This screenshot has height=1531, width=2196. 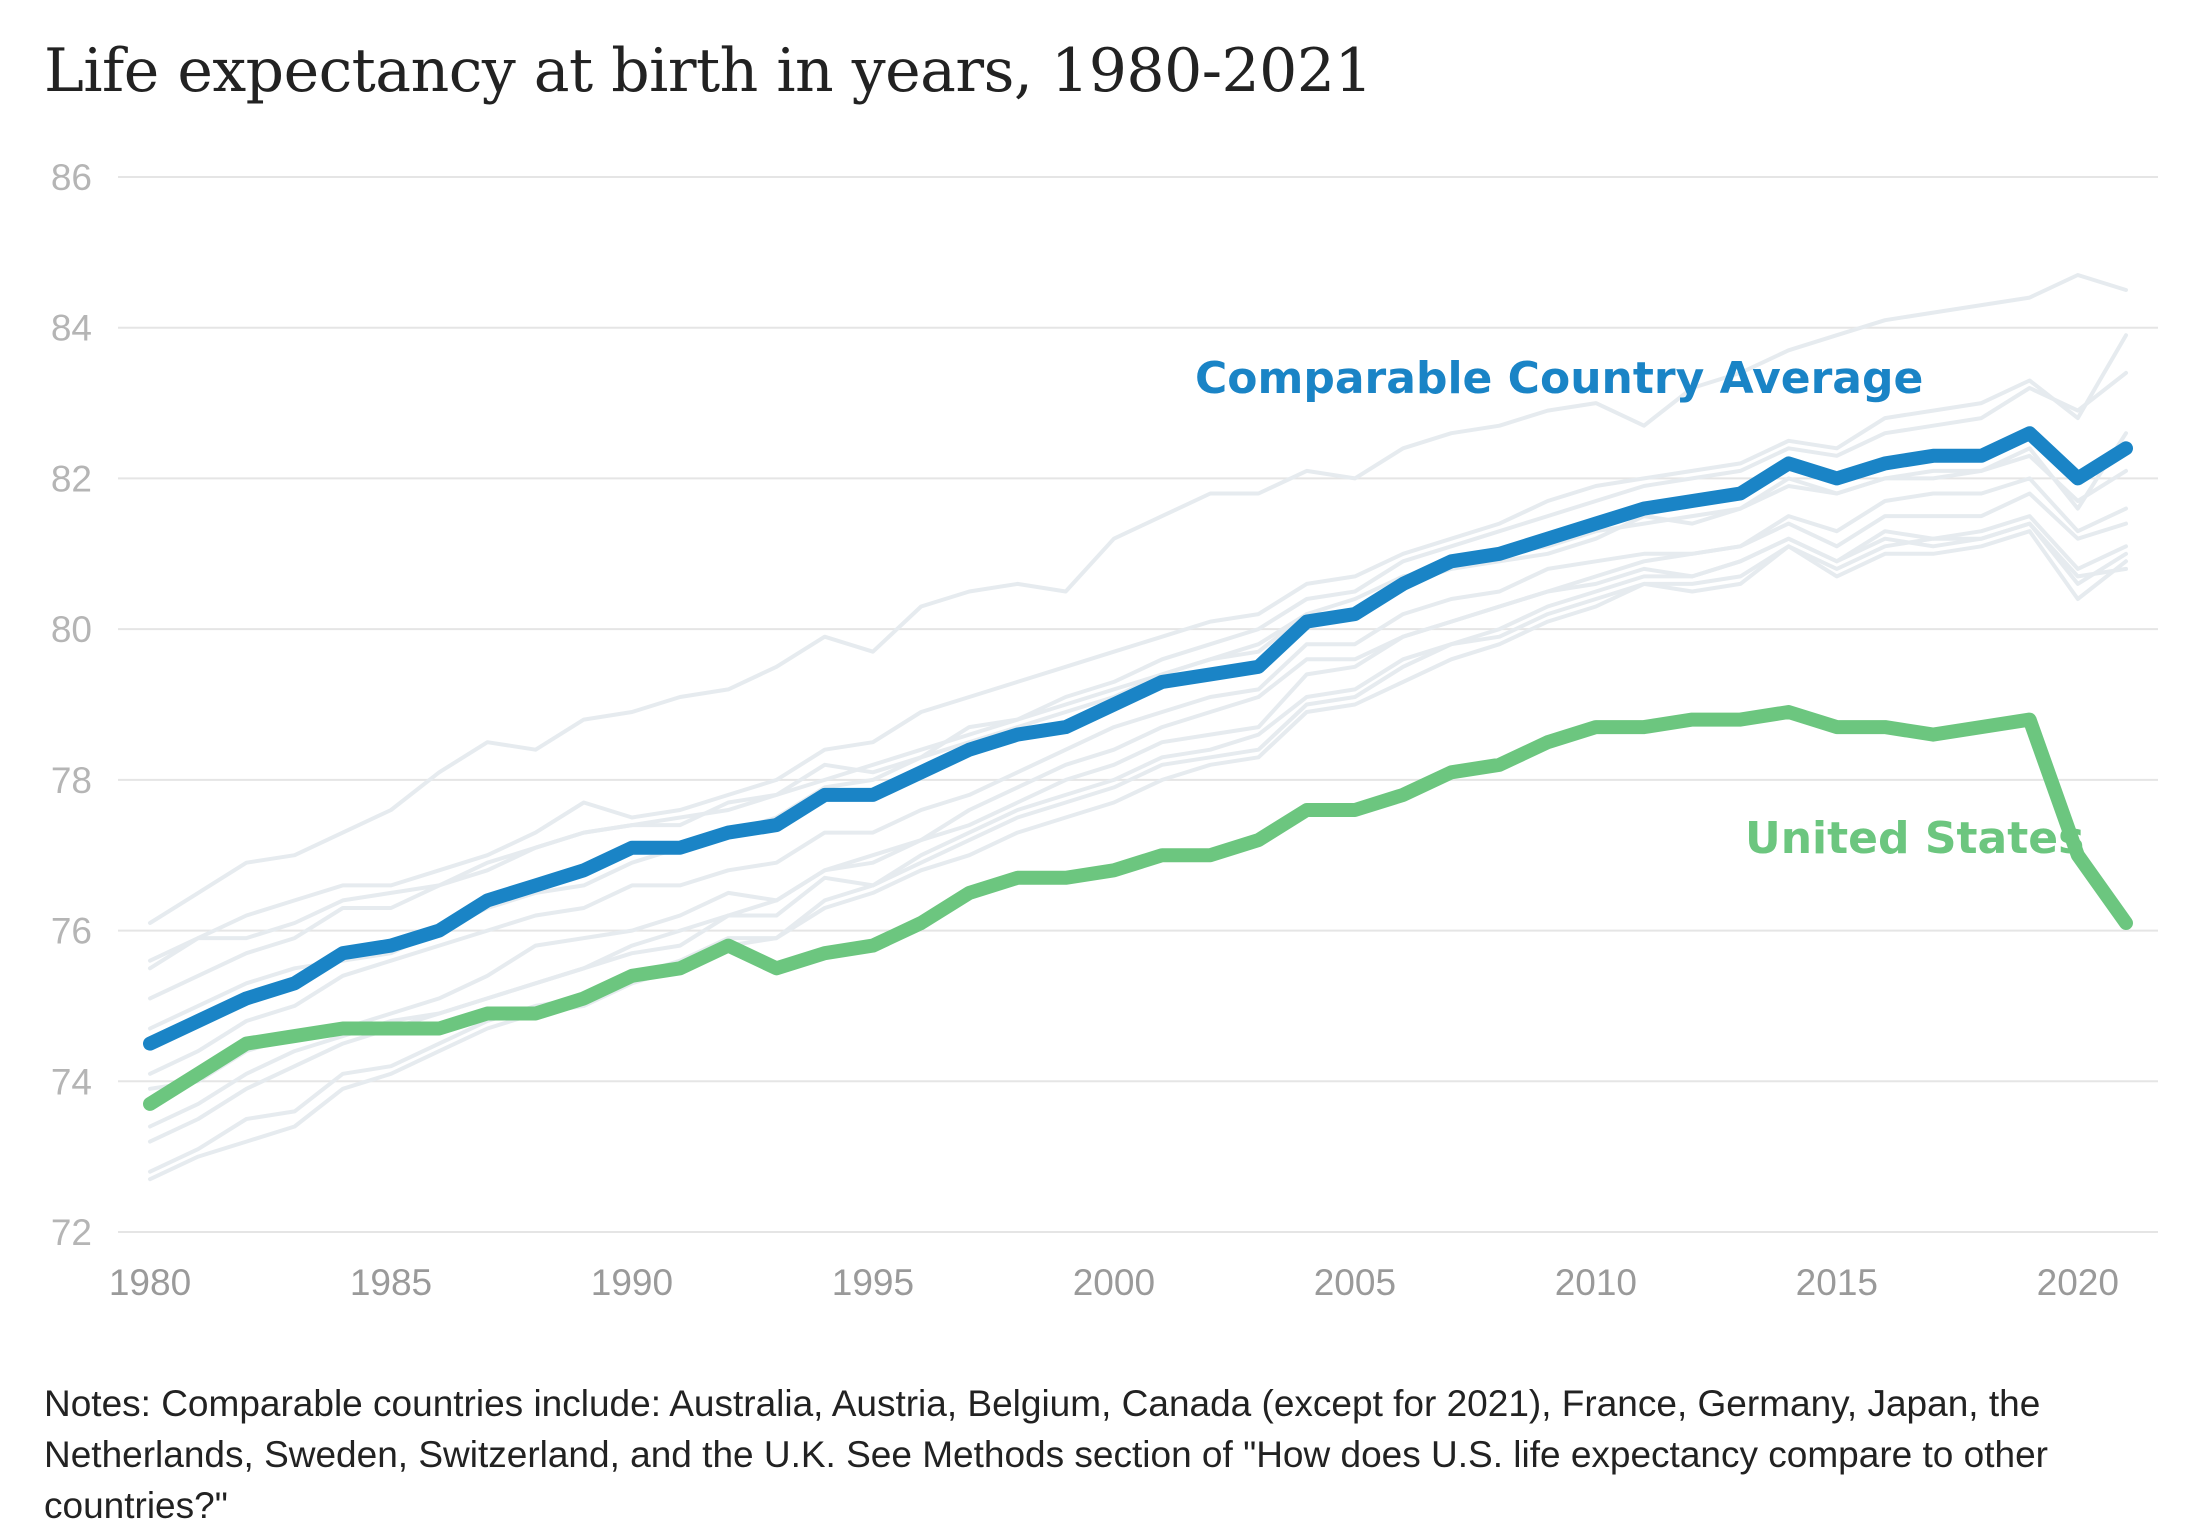 What do you see at coordinates (71, 705) in the screenshot?
I see `y-axis-ticks: 72 74 76 78 80 82 84 86` at bounding box center [71, 705].